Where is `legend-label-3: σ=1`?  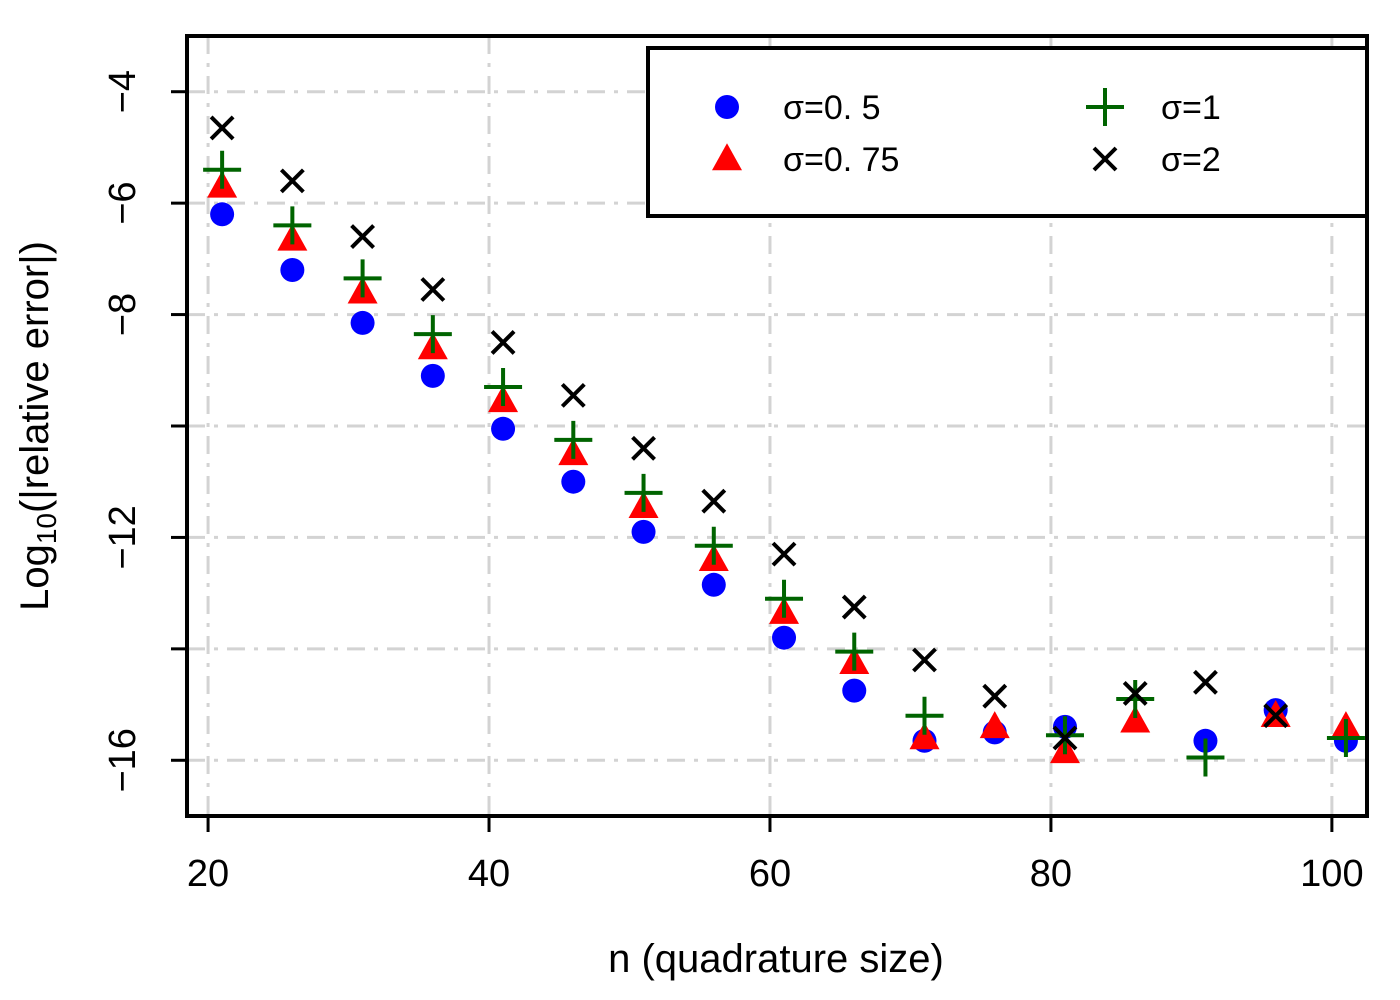
legend-label-3: σ=1 is located at coordinates (1191, 108).